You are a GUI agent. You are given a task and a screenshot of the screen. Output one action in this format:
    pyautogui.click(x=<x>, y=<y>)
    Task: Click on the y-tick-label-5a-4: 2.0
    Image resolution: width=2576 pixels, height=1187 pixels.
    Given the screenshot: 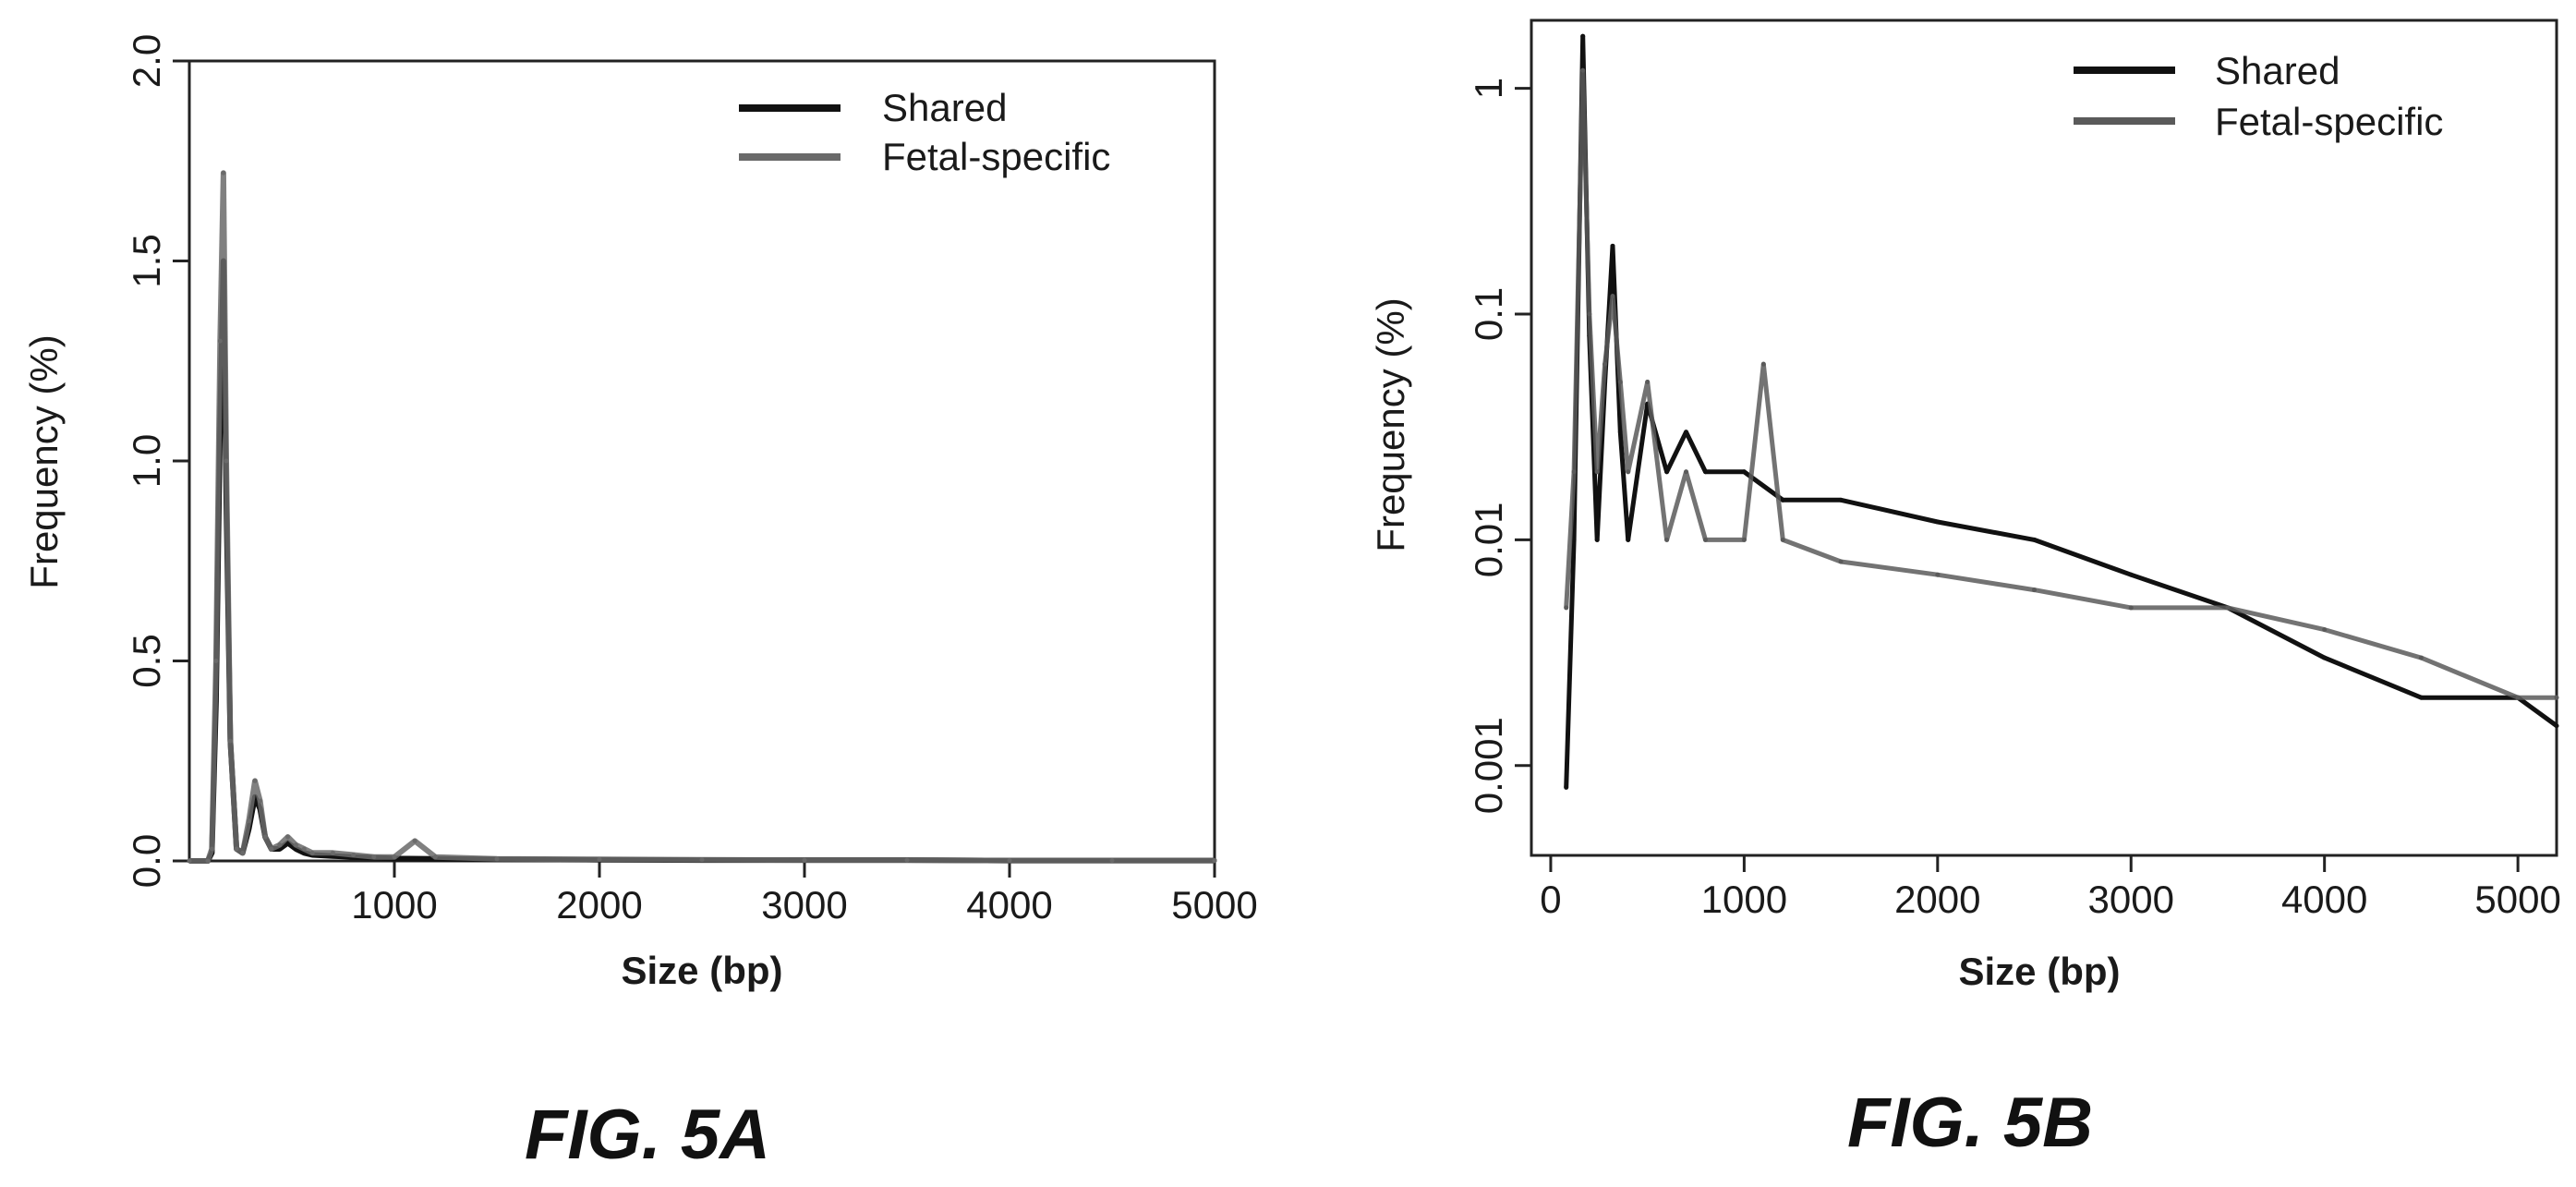 What is the action you would take?
    pyautogui.click(x=146, y=61)
    